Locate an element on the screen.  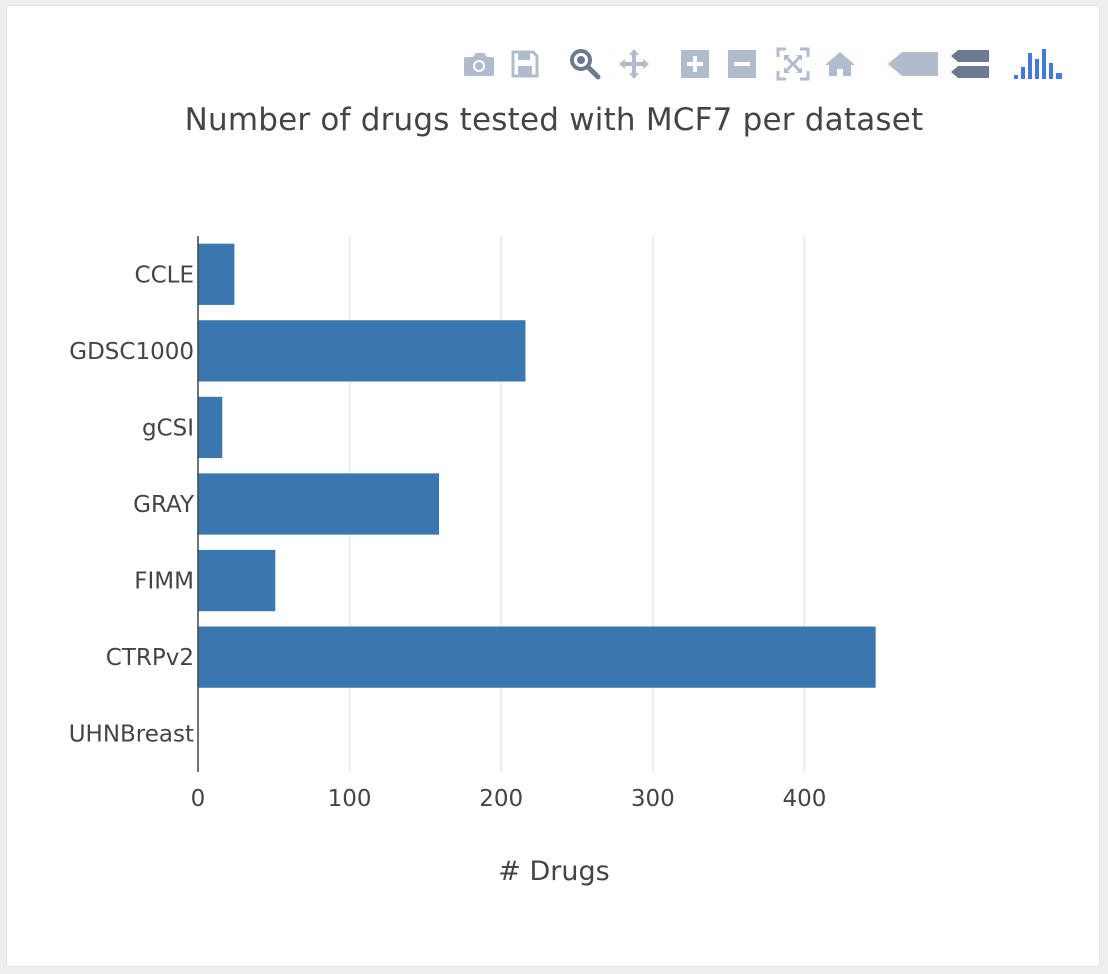
x-tick-label: 400 is located at coordinates (804, 799).